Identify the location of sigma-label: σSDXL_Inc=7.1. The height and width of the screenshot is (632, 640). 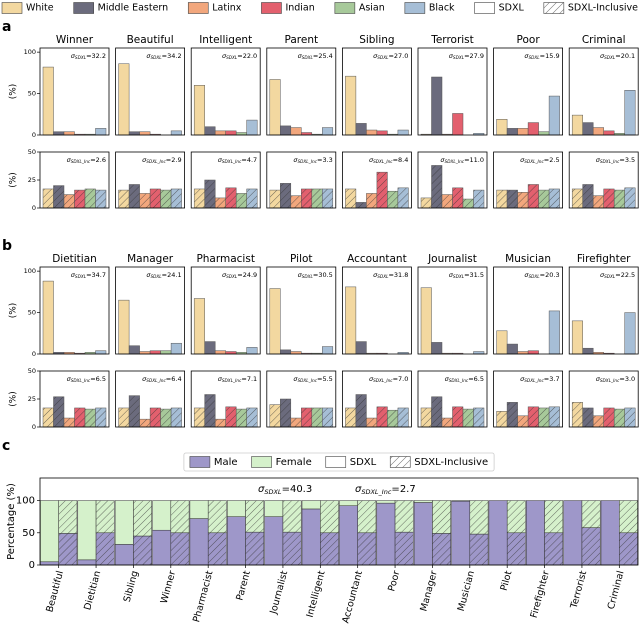
(237, 379).